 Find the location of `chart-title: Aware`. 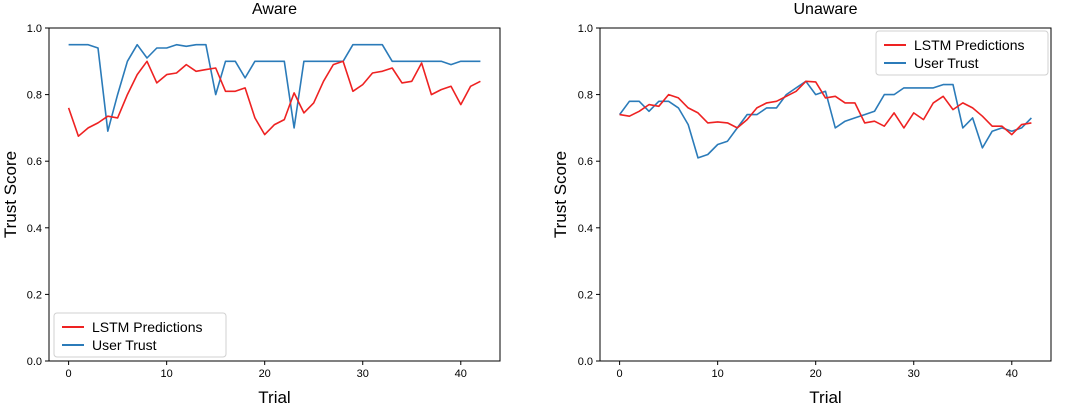

chart-title: Aware is located at coordinates (274, 9).